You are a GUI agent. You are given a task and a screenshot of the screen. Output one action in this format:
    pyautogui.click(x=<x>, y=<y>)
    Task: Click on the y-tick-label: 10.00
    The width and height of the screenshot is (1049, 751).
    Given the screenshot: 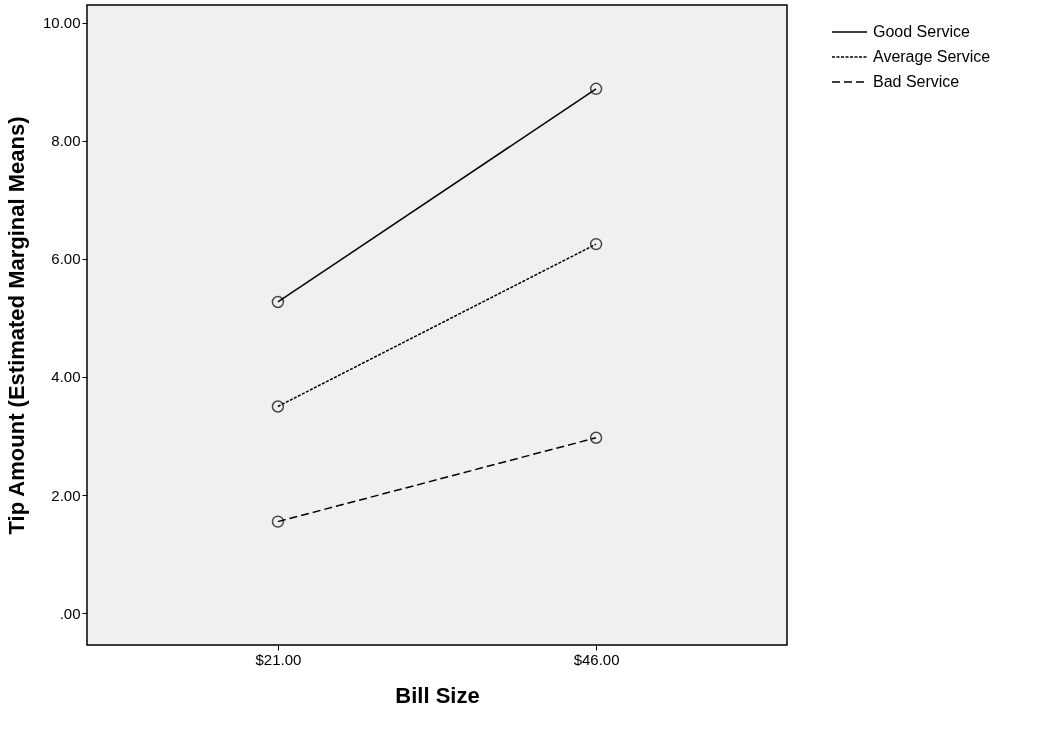 What is the action you would take?
    pyautogui.click(x=61, y=23)
    